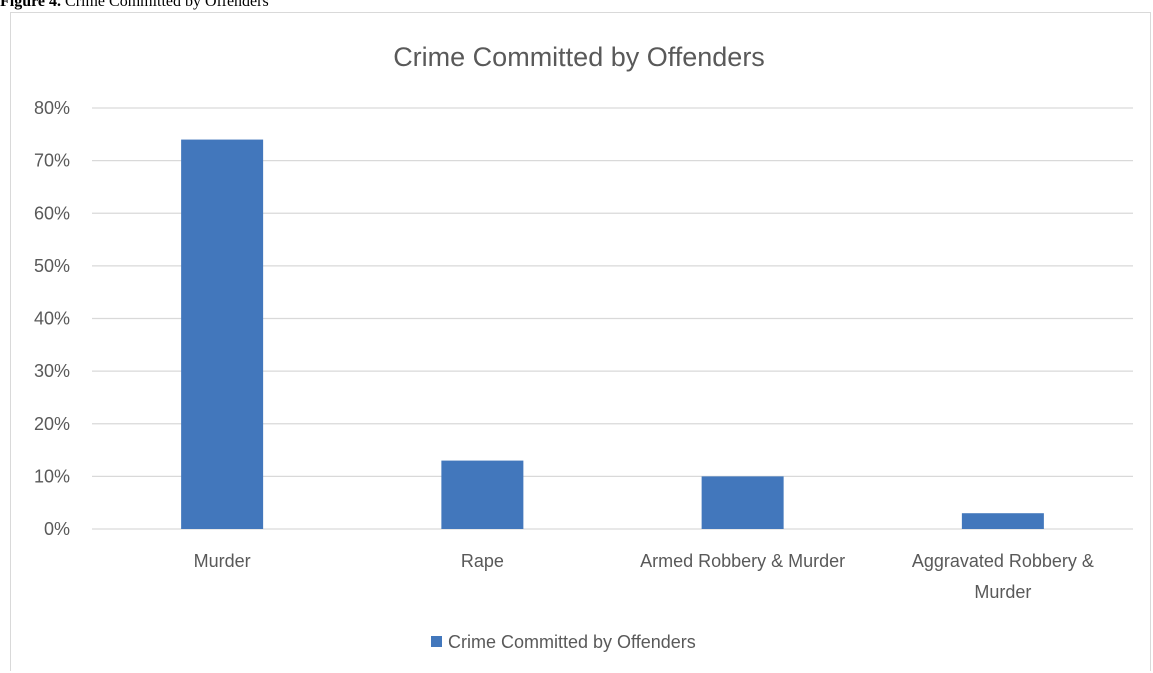 This screenshot has width=1153, height=673. What do you see at coordinates (31, 5) in the screenshot?
I see `figure-caption-label: Figure 4.` at bounding box center [31, 5].